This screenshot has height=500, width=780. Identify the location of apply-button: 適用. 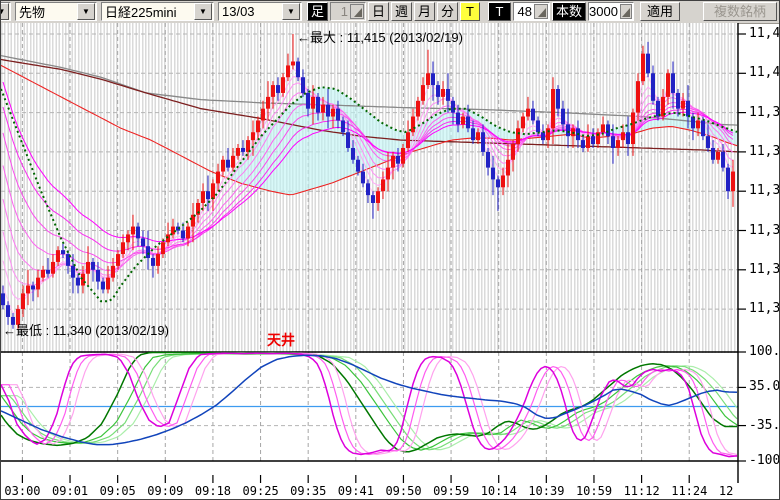
(660, 11).